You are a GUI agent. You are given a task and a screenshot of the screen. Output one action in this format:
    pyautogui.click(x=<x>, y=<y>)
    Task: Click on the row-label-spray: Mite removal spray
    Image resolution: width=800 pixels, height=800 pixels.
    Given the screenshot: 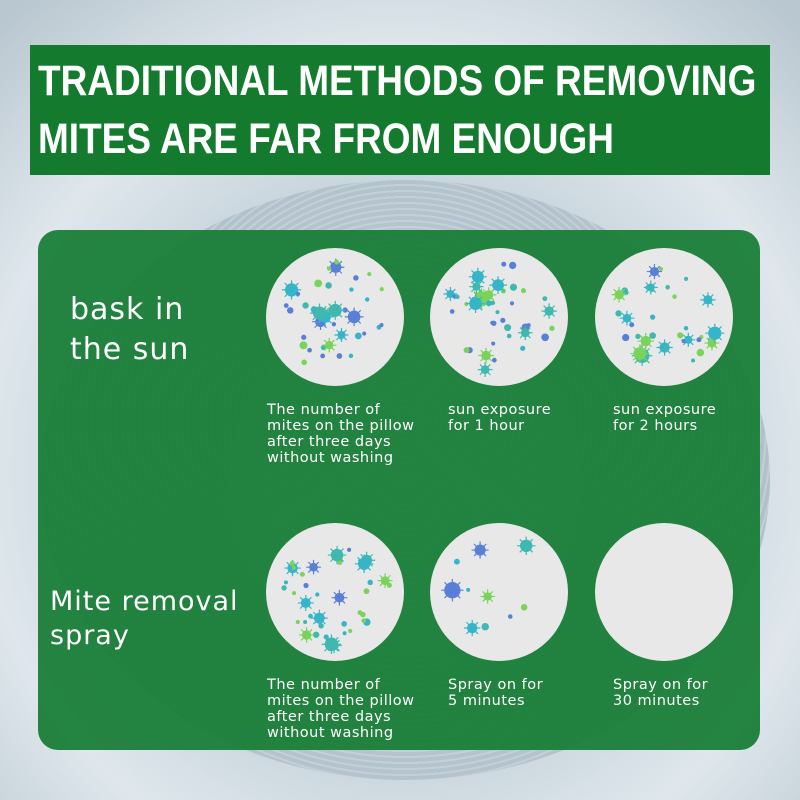 What is the action you would take?
    pyautogui.click(x=144, y=619)
    